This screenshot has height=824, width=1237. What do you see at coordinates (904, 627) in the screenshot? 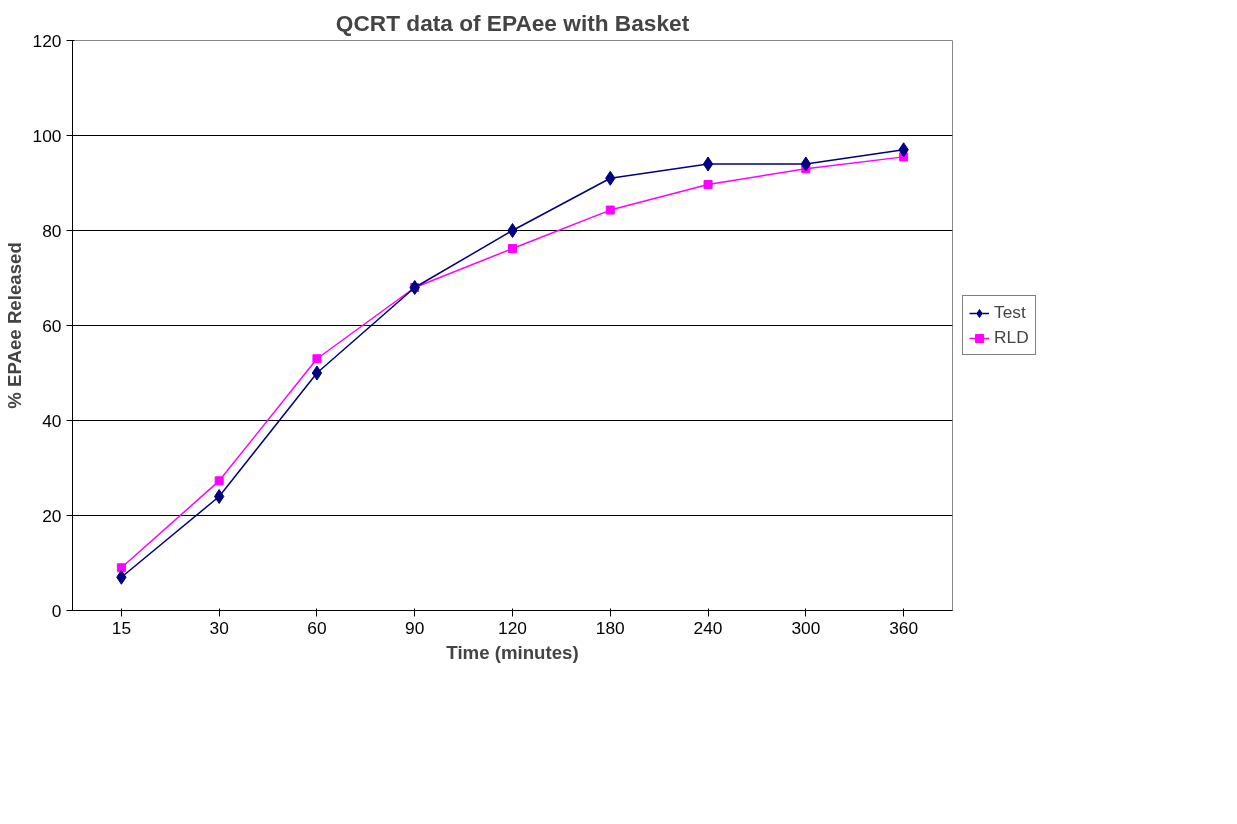
I see `x-tick-label: 360` at bounding box center [904, 627].